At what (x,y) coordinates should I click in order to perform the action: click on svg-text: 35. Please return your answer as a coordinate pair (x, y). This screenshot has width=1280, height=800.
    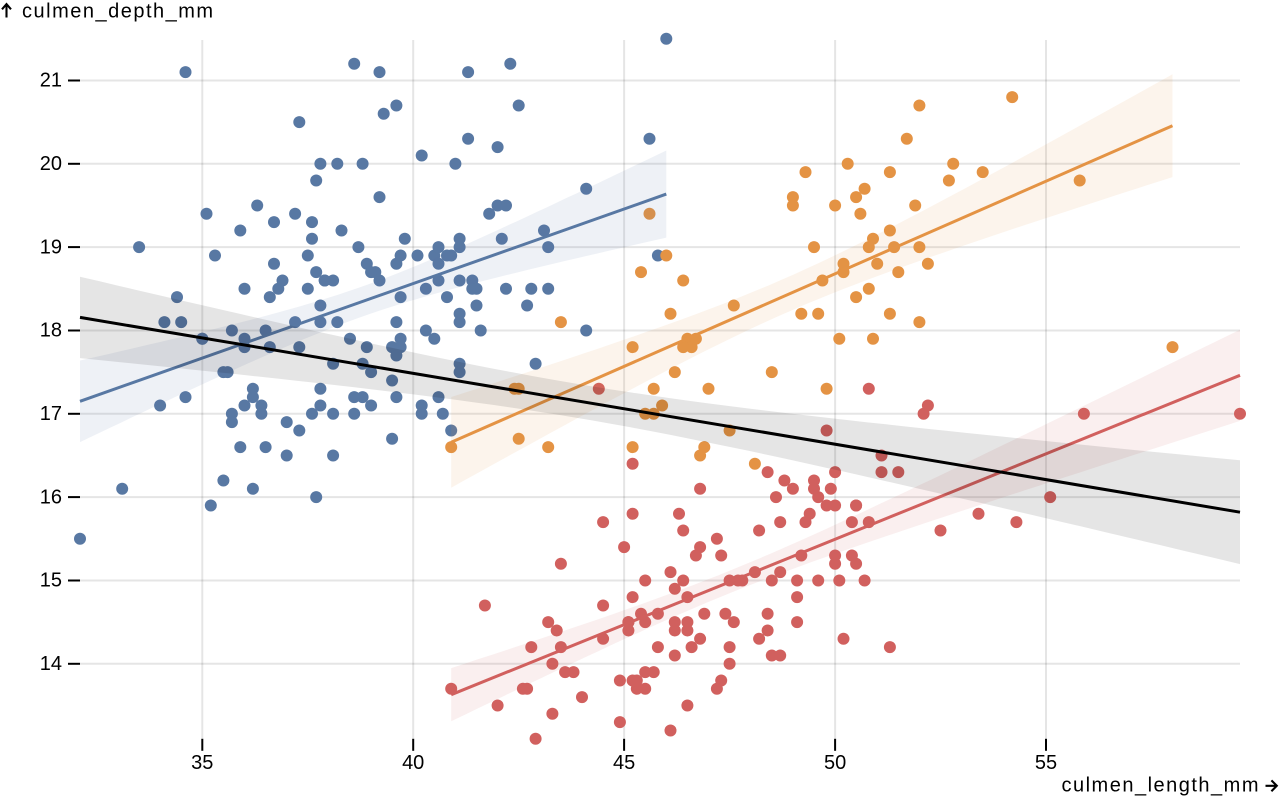
    Looking at the image, I should click on (202, 763).